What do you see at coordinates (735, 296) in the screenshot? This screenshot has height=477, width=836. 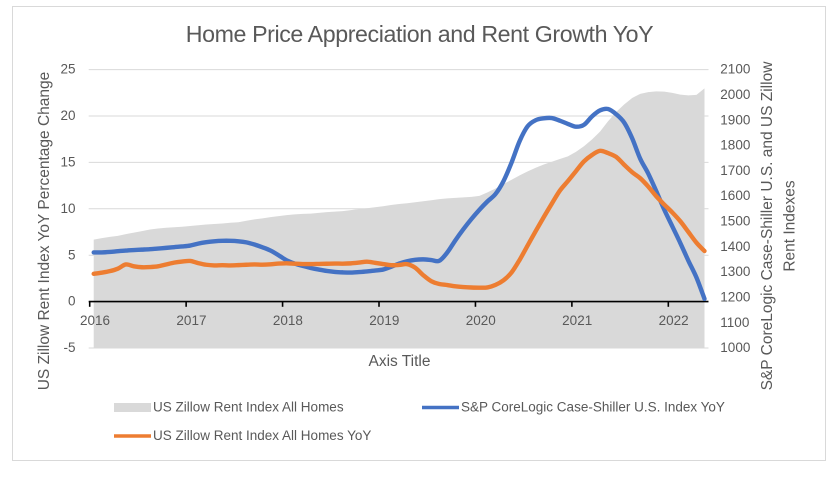 I see `right-tick-label: 1200` at bounding box center [735, 296].